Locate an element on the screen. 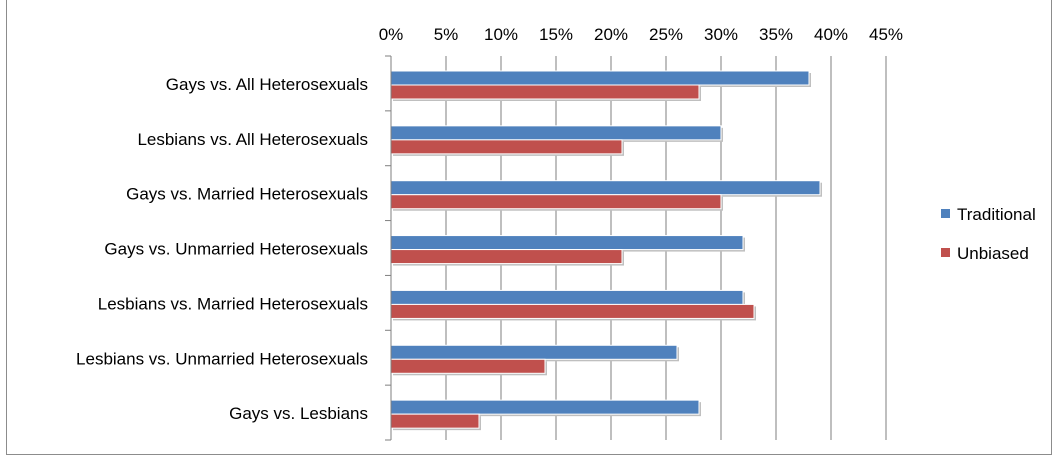 Image resolution: width=1060 pixels, height=462 pixels. category-label: Lesbians vs. Unmarried Heterosexuals is located at coordinates (222, 358).